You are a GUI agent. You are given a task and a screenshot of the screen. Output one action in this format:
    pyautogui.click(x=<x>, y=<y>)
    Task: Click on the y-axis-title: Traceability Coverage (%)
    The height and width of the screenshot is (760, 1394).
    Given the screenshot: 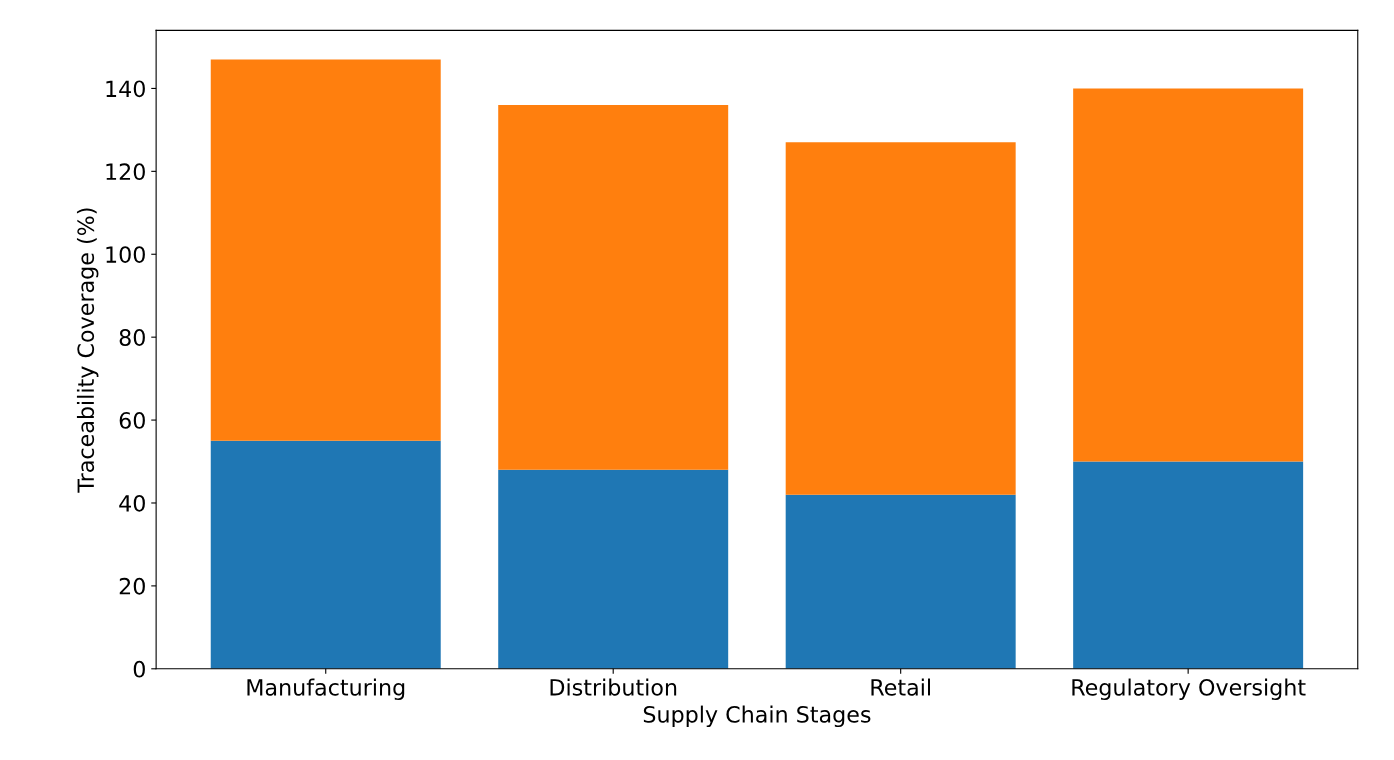 What is the action you would take?
    pyautogui.click(x=87, y=350)
    